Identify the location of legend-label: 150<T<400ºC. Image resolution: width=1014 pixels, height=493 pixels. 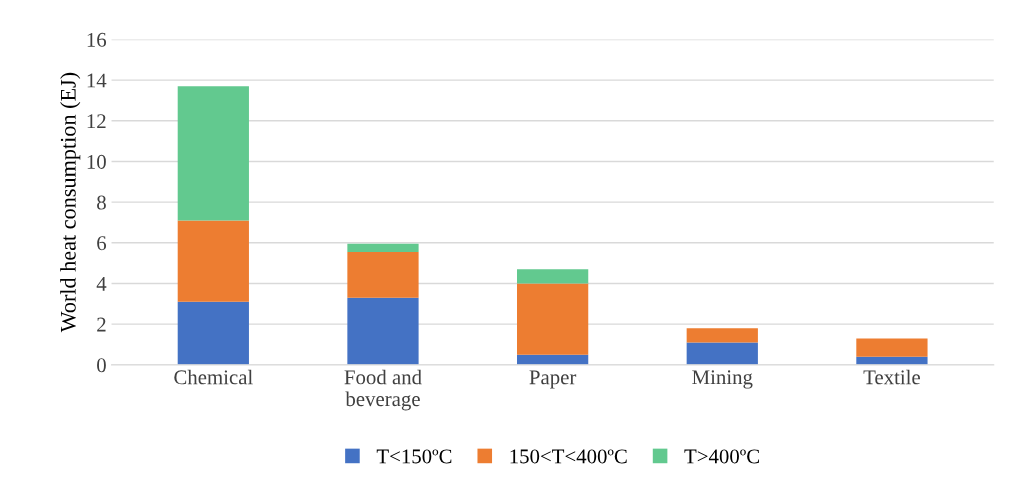
(568, 456).